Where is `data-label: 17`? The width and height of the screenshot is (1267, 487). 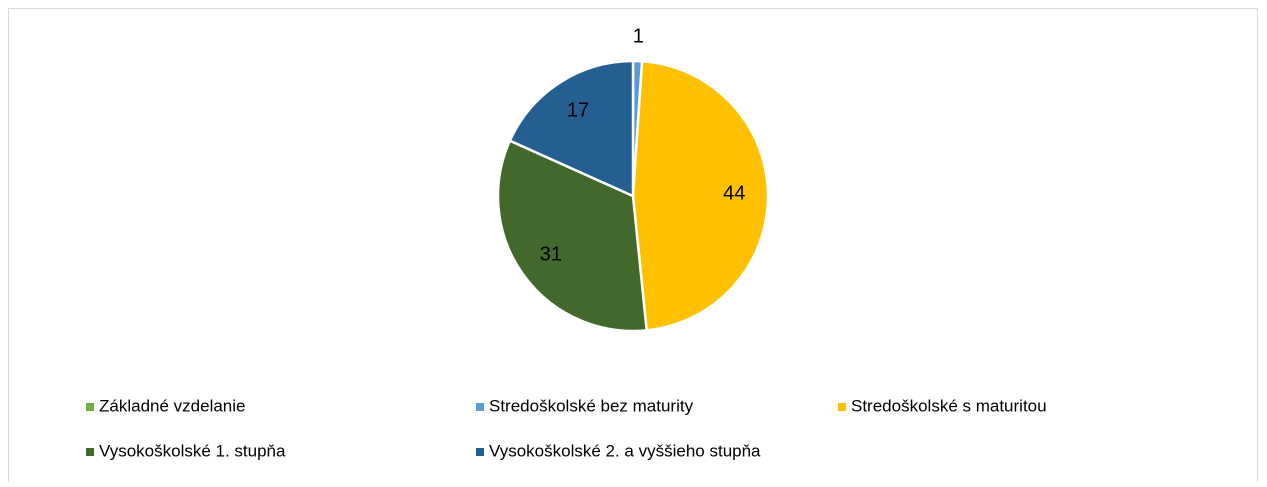 data-label: 17 is located at coordinates (578, 110).